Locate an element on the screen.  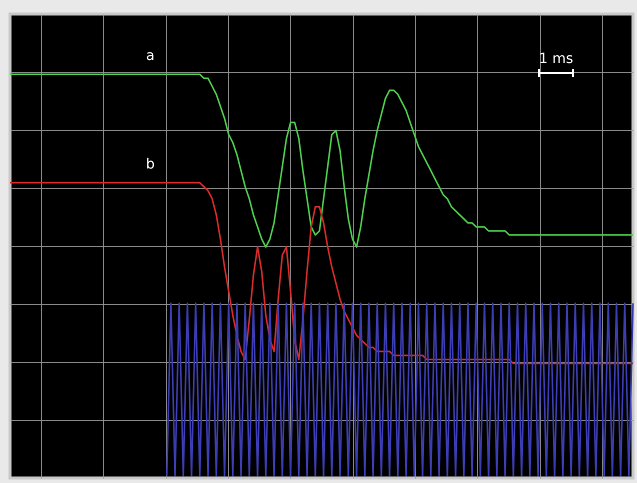
text: 1 ms is located at coordinates (556, 59).